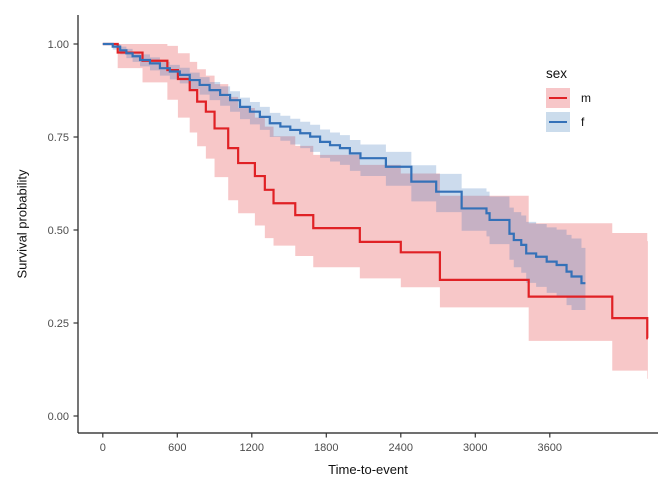 The height and width of the screenshot is (480, 672). Describe the element at coordinates (475, 448) in the screenshot. I see `x-tick-label: 3000` at that location.